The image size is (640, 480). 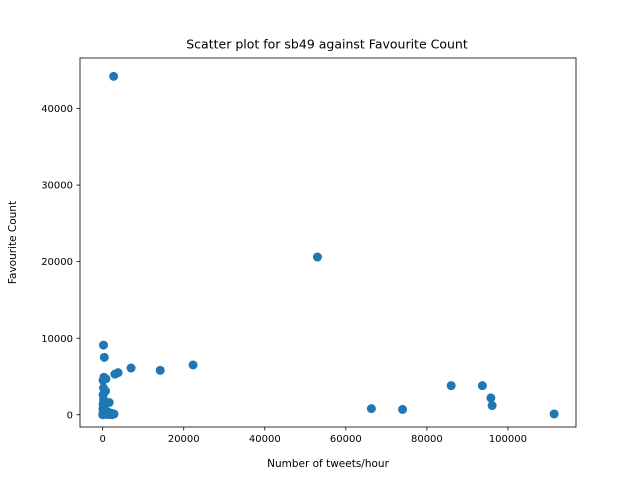 What do you see at coordinates (265, 439) in the screenshot?
I see `x-tick-label: 40000` at bounding box center [265, 439].